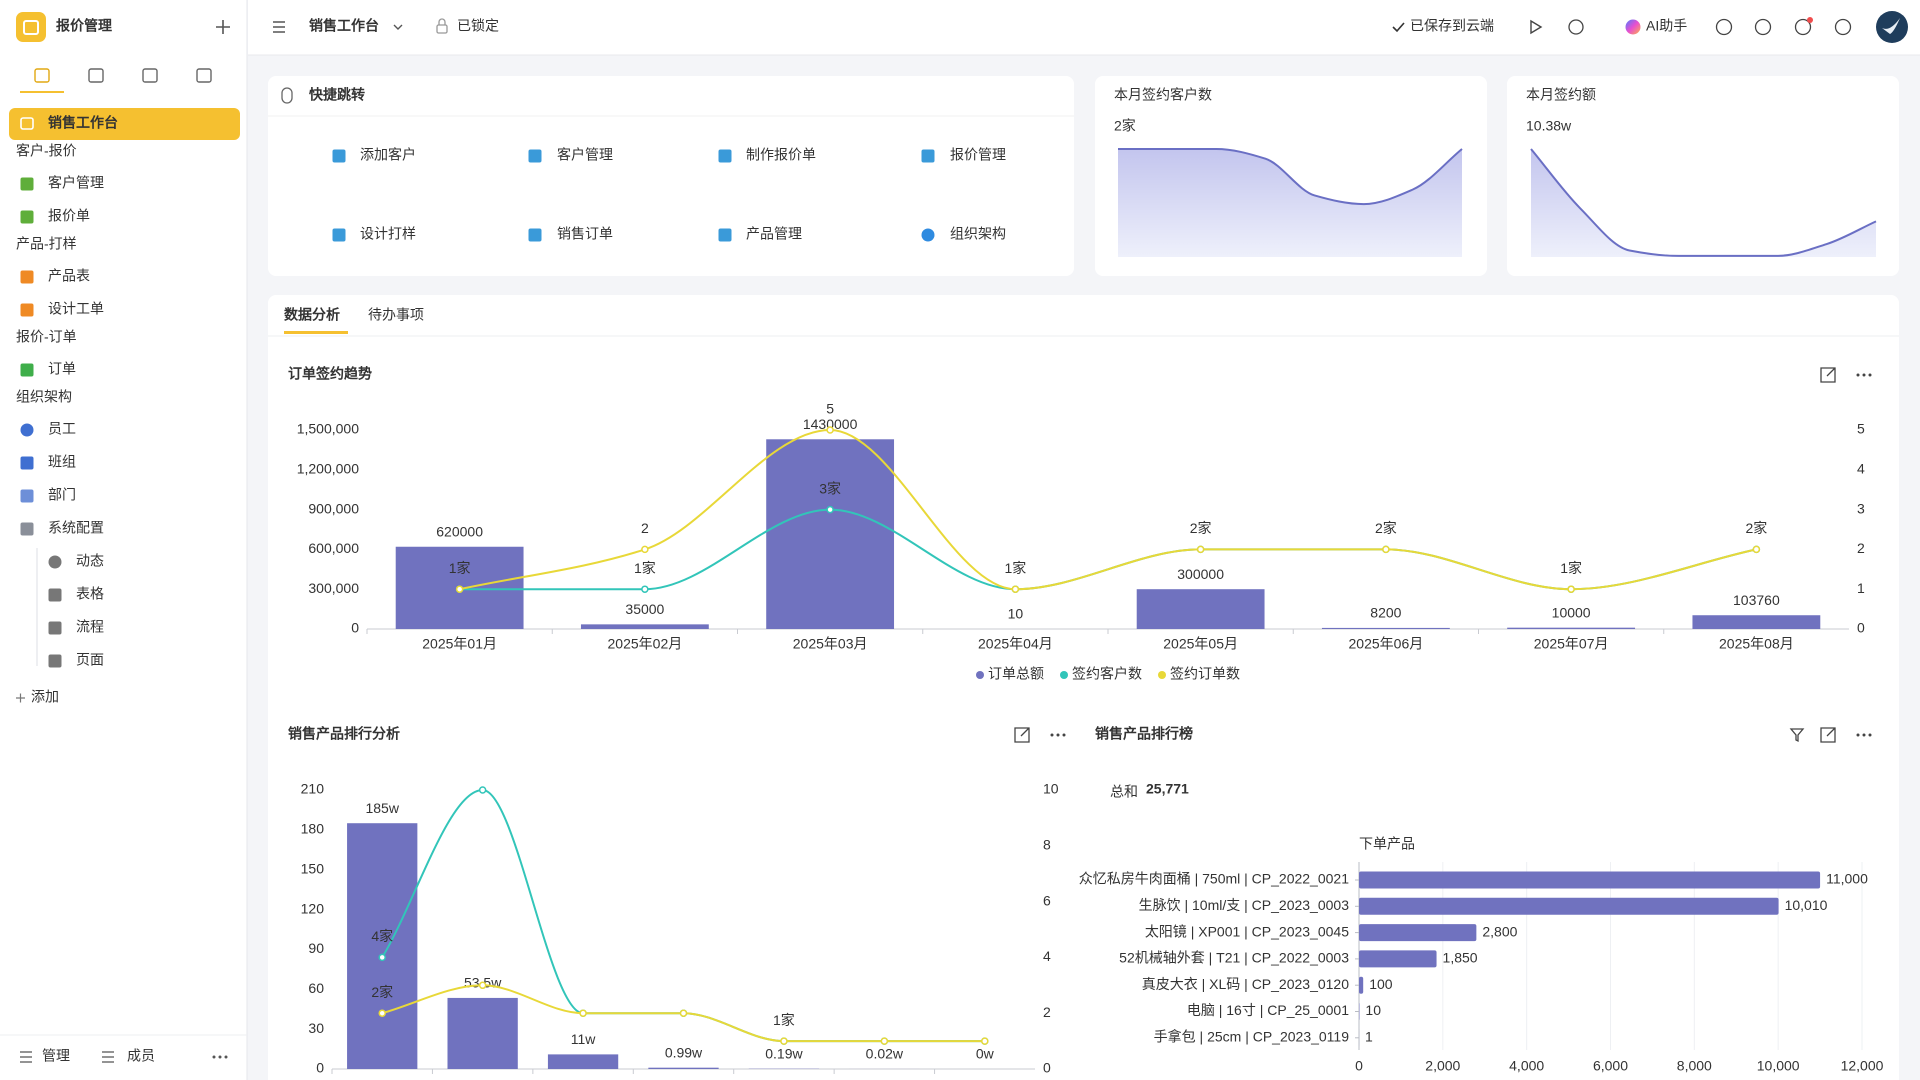  What do you see at coordinates (90, 561) in the screenshot?
I see `nav-item: 动态` at bounding box center [90, 561].